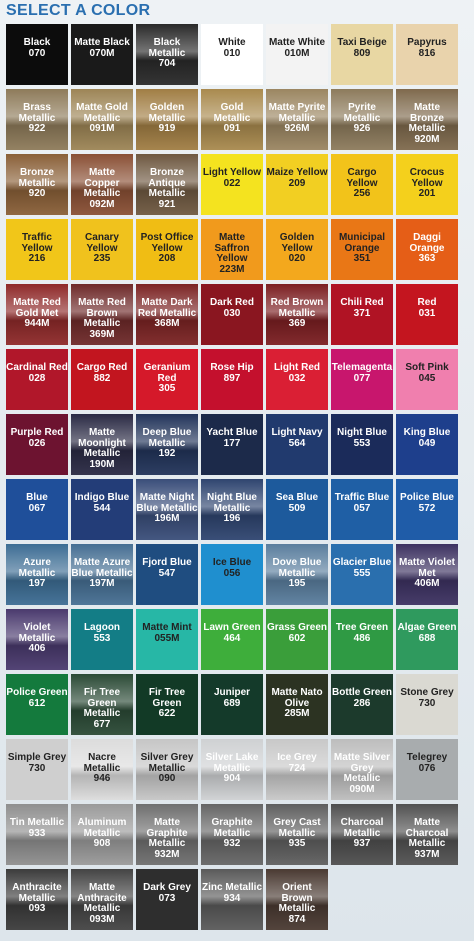 Image resolution: width=474 pixels, height=941 pixels. What do you see at coordinates (102, 444) in the screenshot?
I see `color-swatch: Matte Moonlight Metallic 190M` at bounding box center [102, 444].